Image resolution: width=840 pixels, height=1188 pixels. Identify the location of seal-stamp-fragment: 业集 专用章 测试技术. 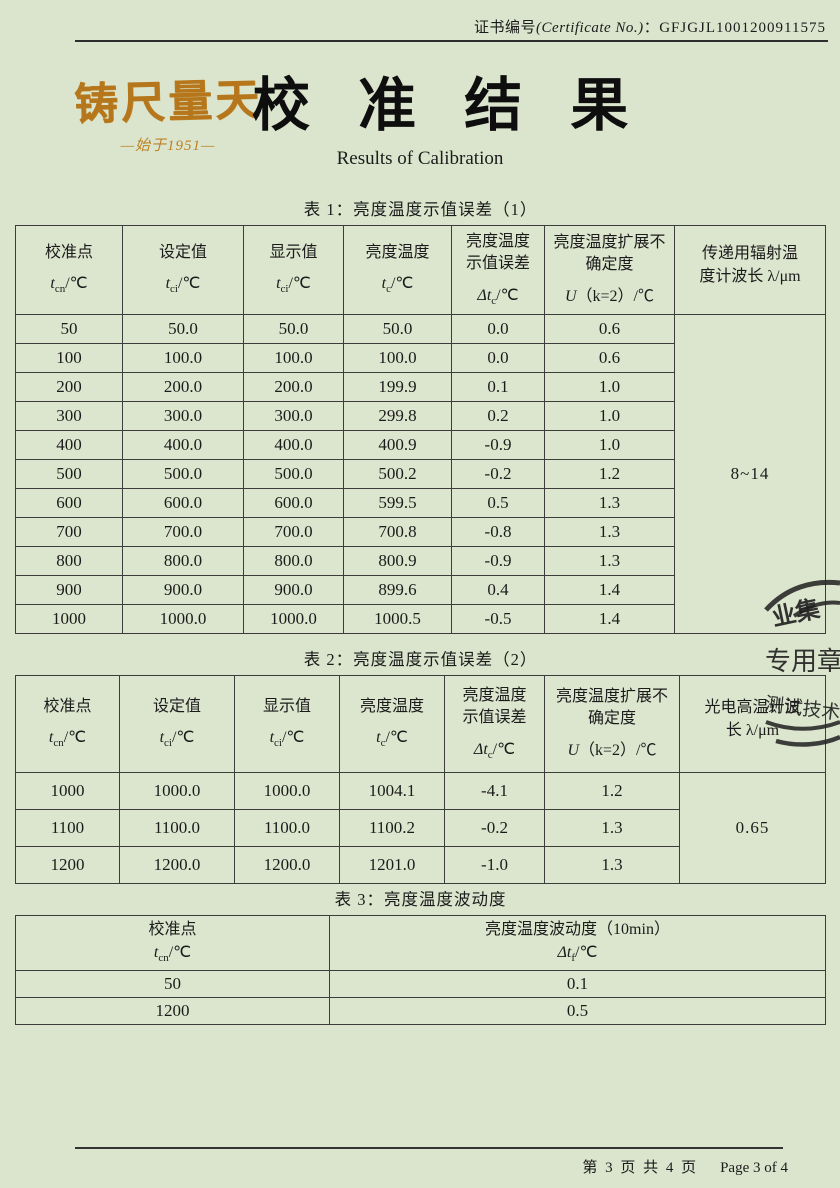
(802, 663).